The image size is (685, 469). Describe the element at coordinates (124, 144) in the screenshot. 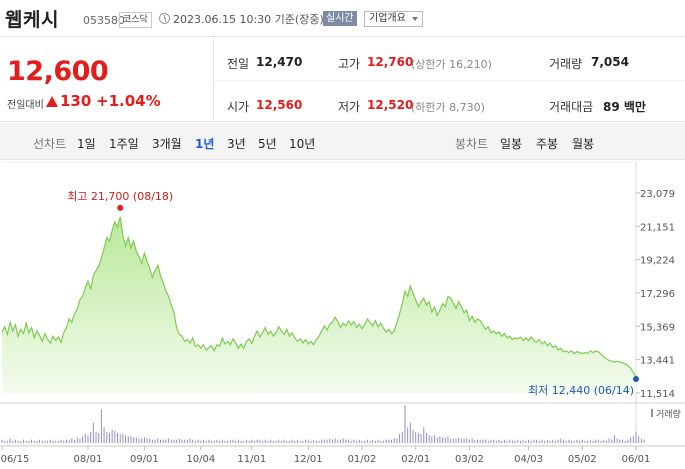

I see `tab-1w: 1주일` at that location.